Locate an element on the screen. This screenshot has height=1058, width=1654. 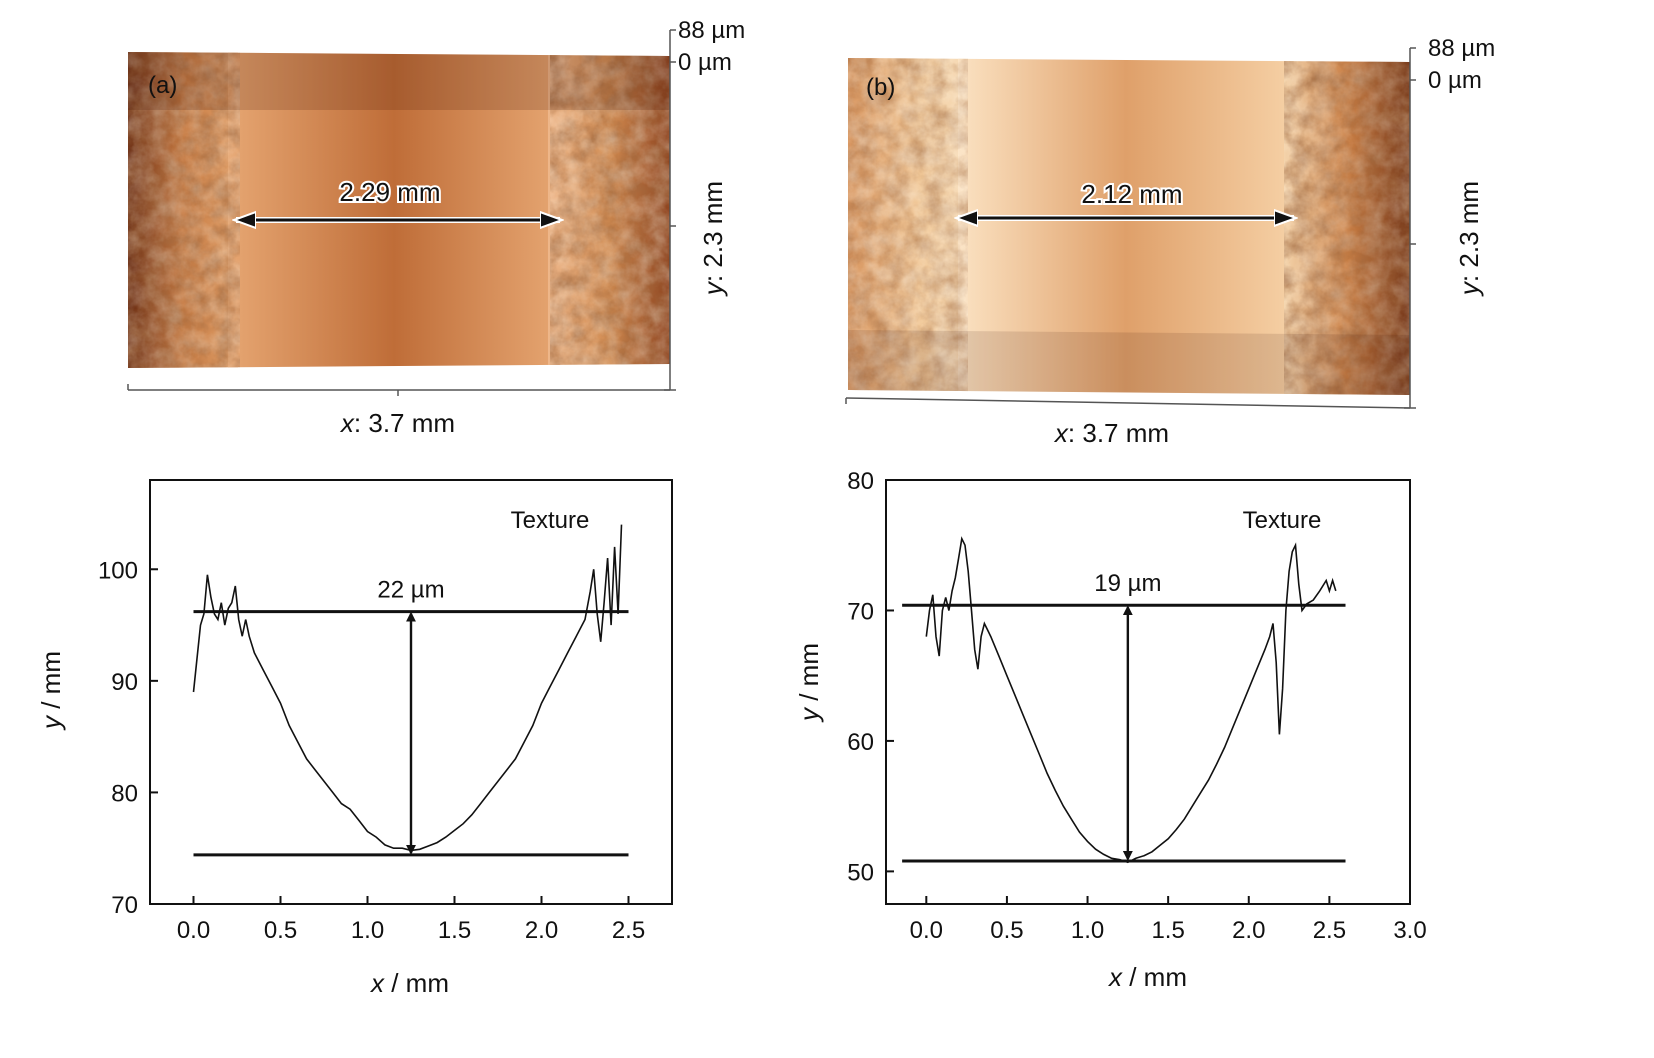
plot-frame-b is located at coordinates (1148, 692).